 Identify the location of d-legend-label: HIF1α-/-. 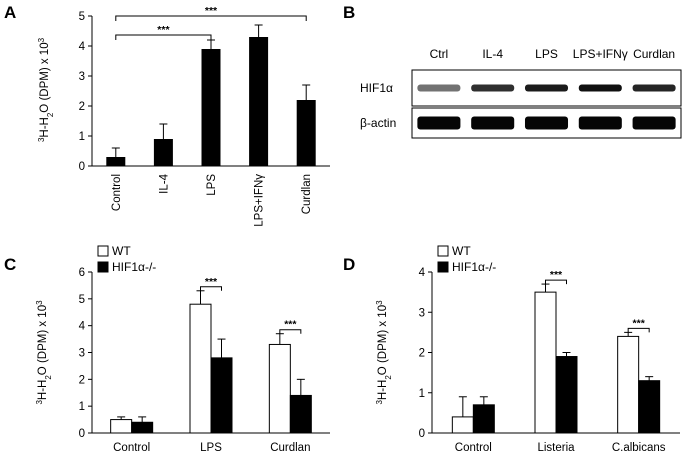
(474, 267).